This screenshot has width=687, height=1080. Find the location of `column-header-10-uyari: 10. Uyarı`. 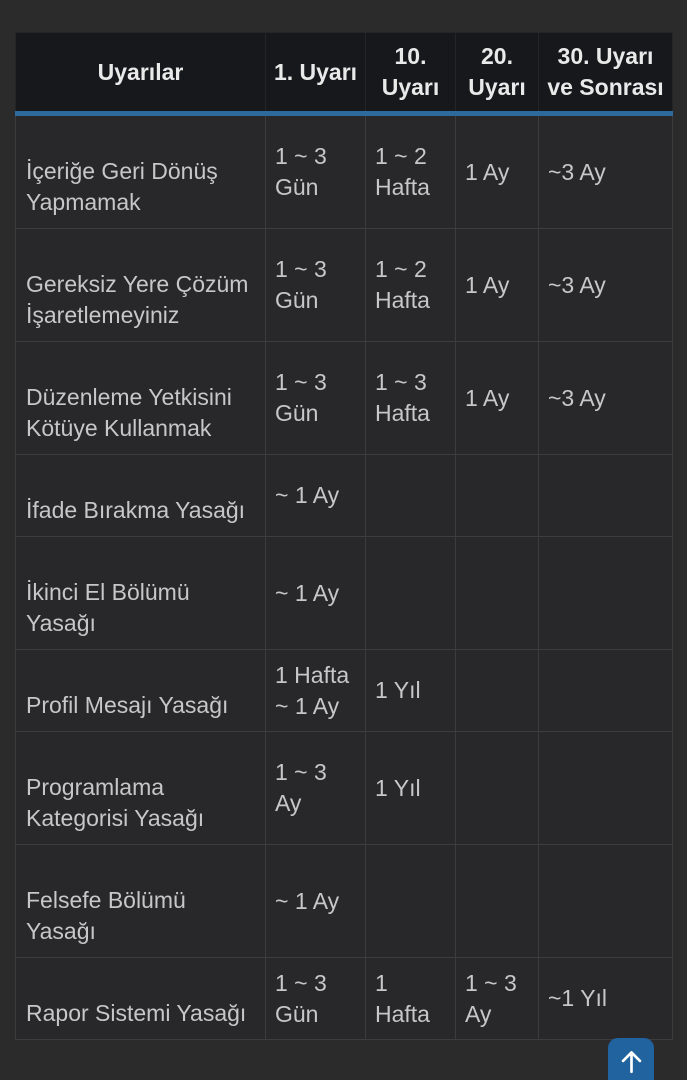

column-header-10-uyari: 10. Uyarı is located at coordinates (410, 74).